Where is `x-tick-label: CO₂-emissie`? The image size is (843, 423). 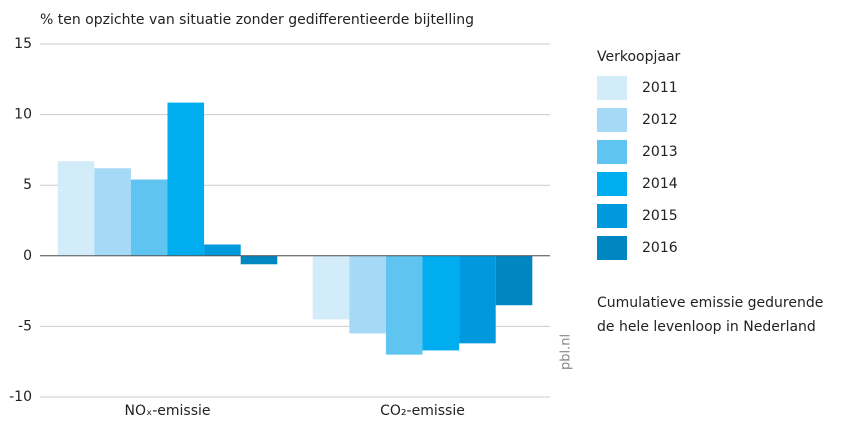
x-tick-label: CO₂-emissie is located at coordinates (422, 411).